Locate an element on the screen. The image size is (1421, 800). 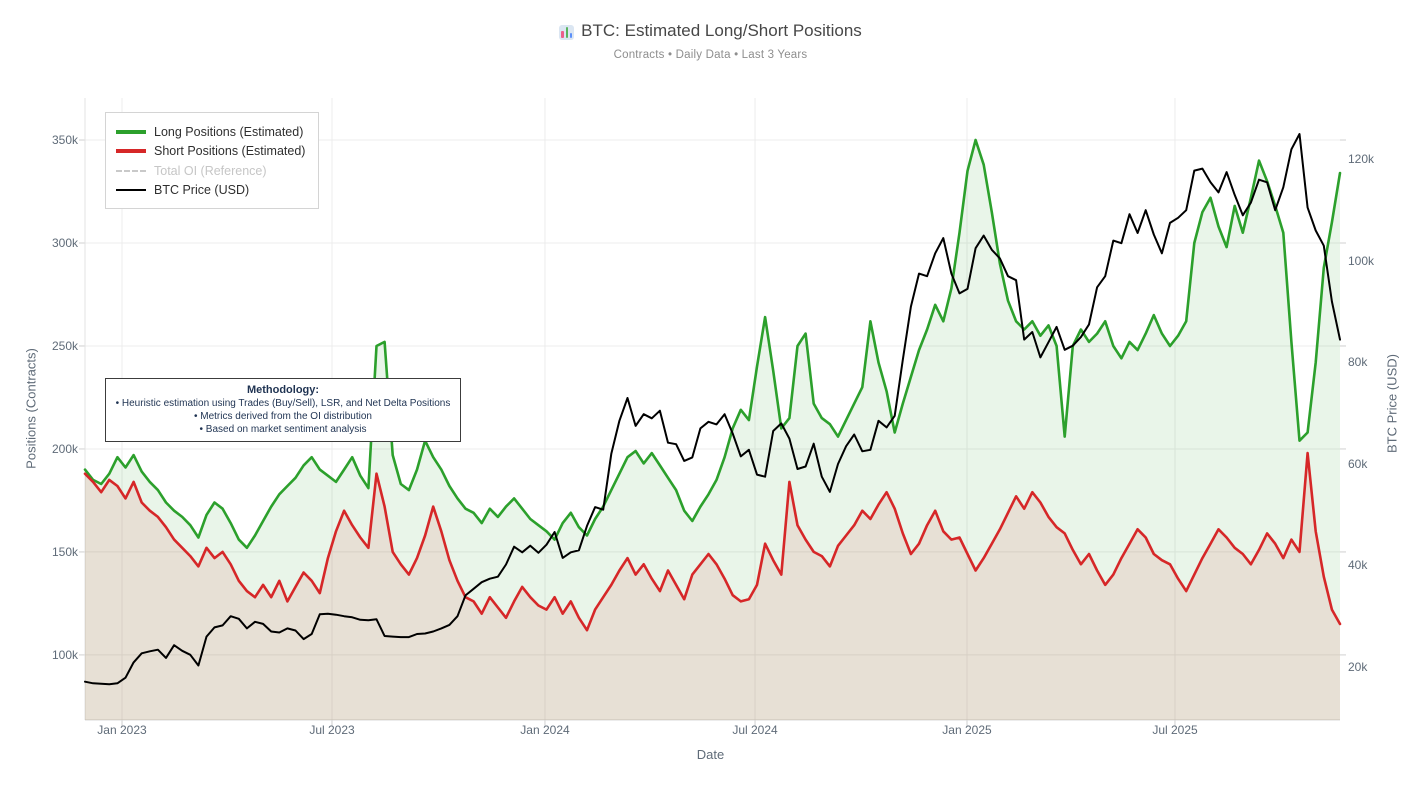
methodology-title: Methodology: is located at coordinates (283, 390).